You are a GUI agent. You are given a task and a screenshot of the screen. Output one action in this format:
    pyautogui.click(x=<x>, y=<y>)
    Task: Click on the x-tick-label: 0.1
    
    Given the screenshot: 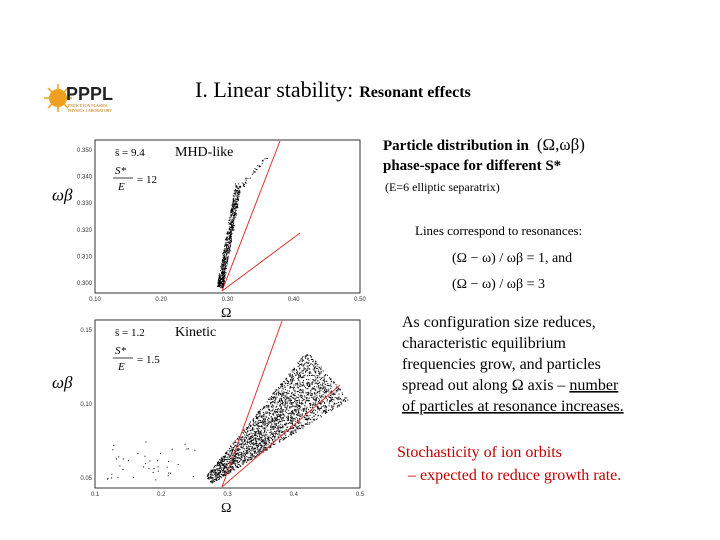 What is the action you would take?
    pyautogui.click(x=95, y=495)
    